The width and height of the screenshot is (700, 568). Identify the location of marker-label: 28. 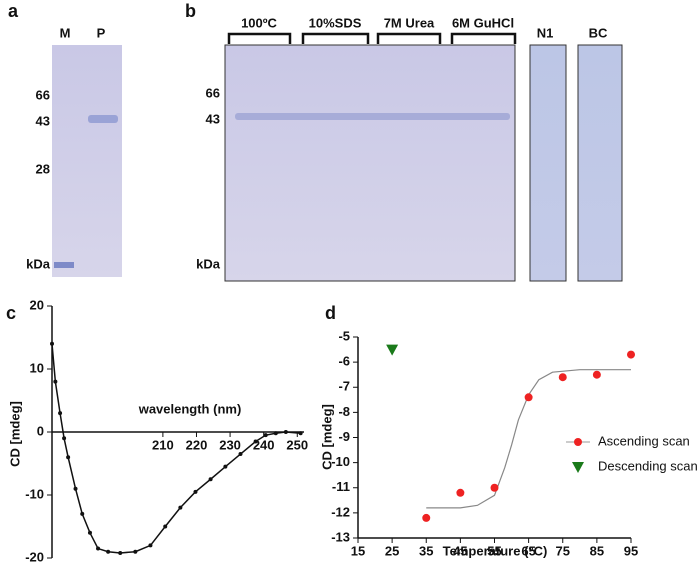
(43, 168).